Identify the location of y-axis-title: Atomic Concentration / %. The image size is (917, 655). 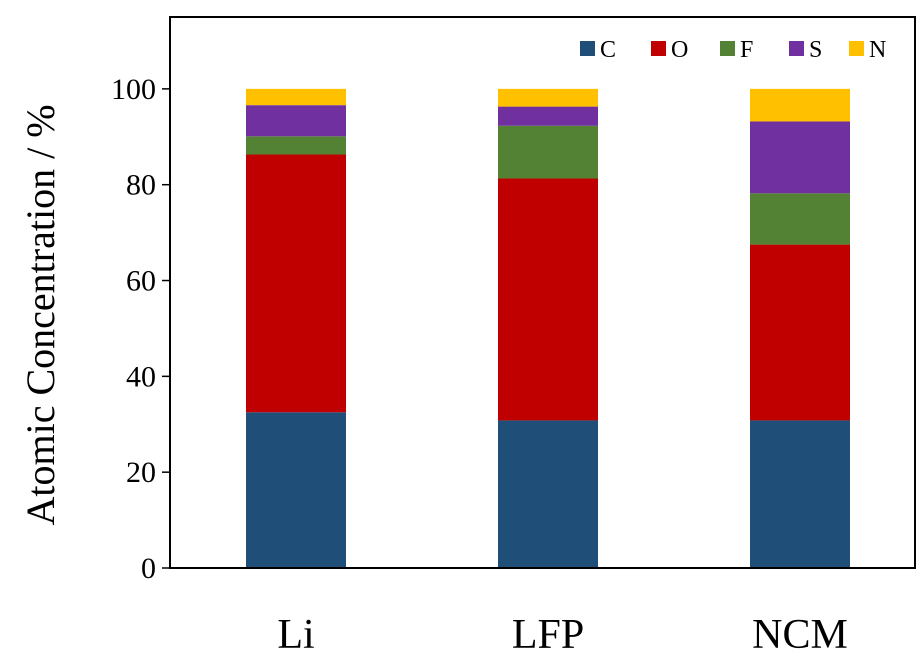
(40, 314).